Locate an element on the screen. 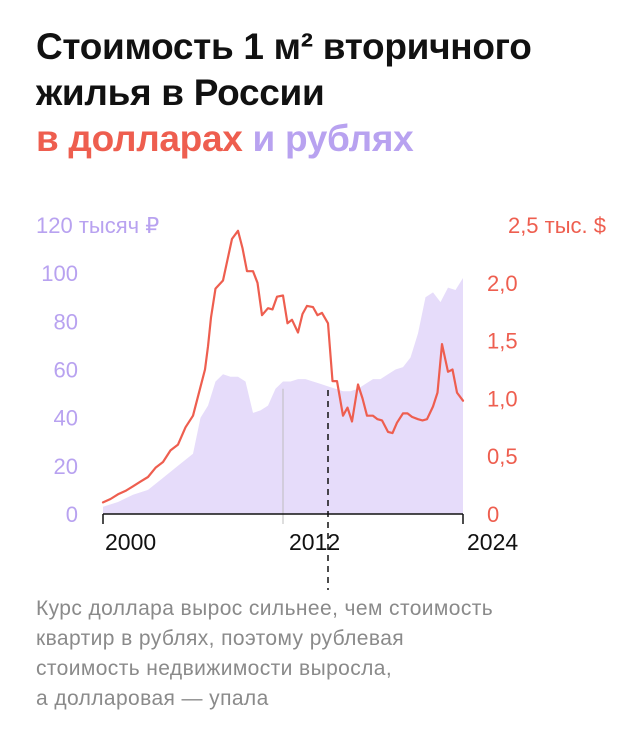 The image size is (640, 746). x-tick-label: 2000 is located at coordinates (130, 542).